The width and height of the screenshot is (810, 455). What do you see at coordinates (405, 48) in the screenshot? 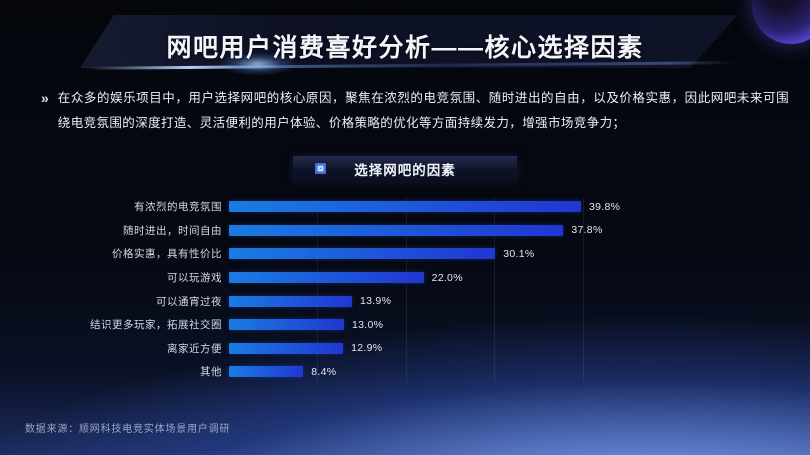
I see `slide-title: 网吧用户消费喜好分析——核心选择因素` at bounding box center [405, 48].